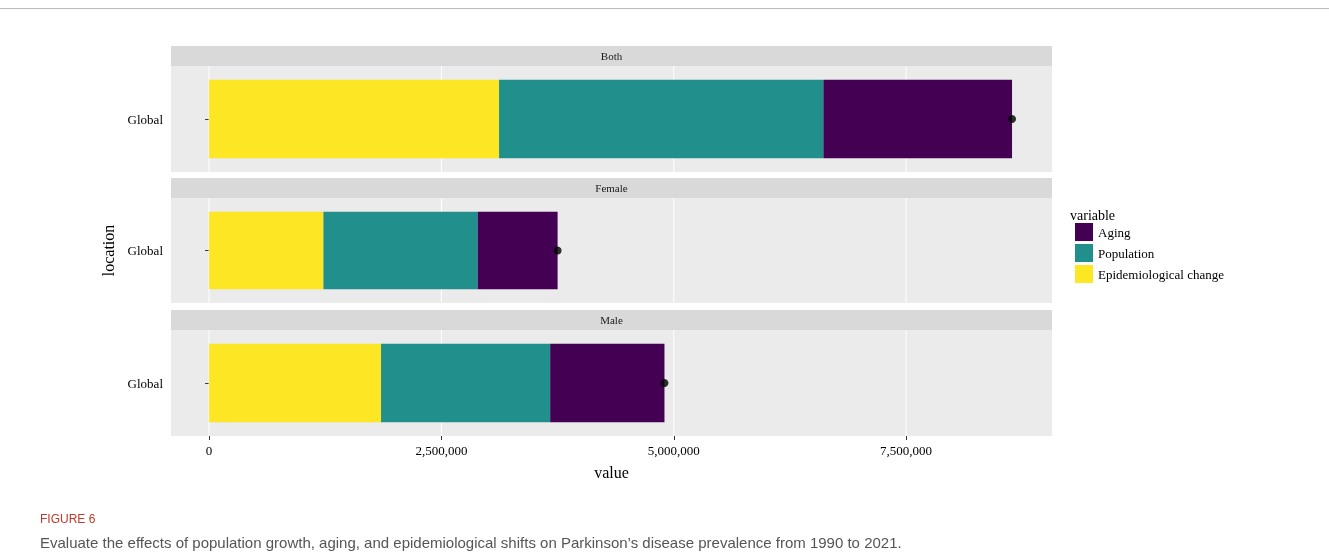 The width and height of the screenshot is (1329, 558). I want to click on x-tick-label: 5,000,000, so click(673, 450).